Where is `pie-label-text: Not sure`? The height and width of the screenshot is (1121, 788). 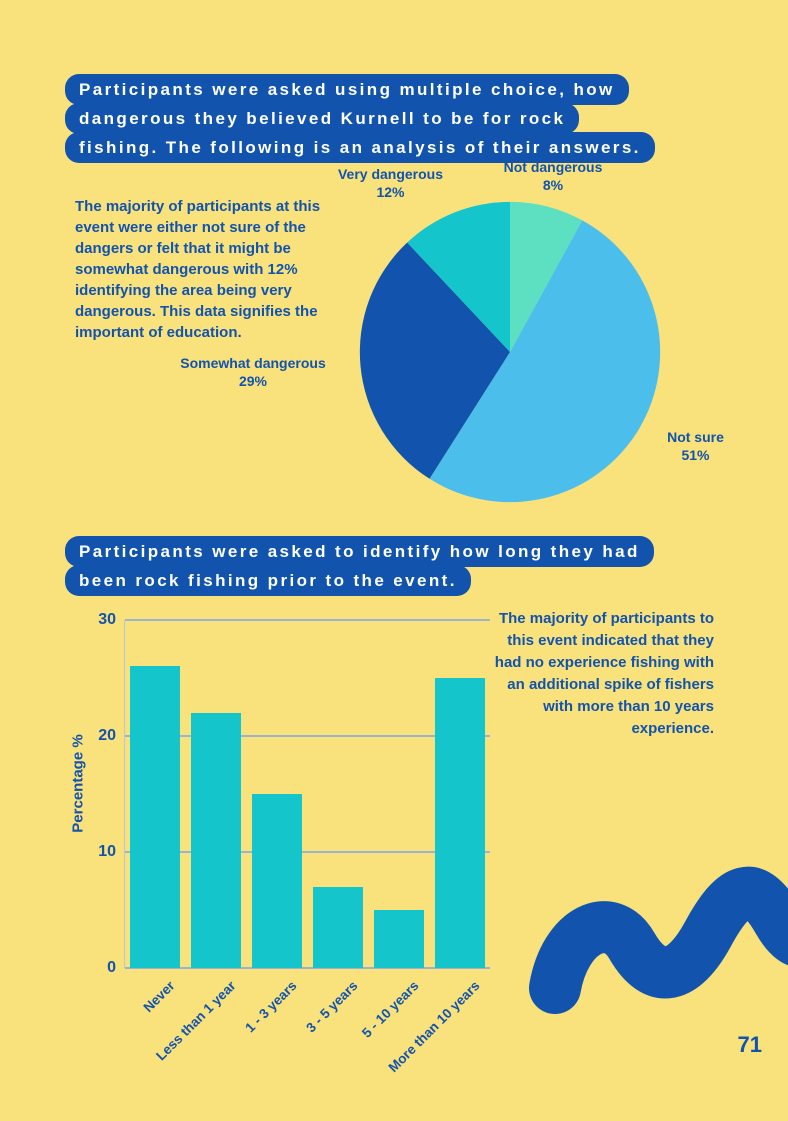
pie-label-text: Not sure is located at coordinates (695, 437).